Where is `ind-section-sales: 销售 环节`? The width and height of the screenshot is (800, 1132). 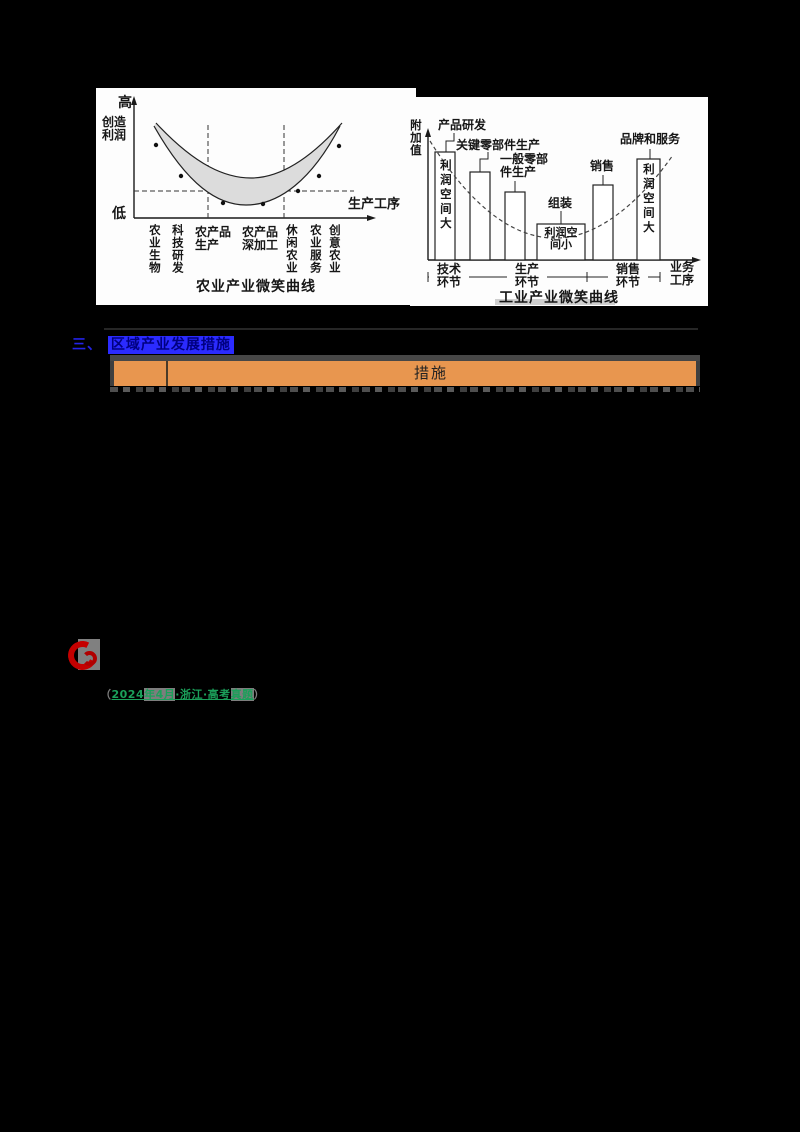
ind-section-sales: 销售 环节 is located at coordinates (628, 276).